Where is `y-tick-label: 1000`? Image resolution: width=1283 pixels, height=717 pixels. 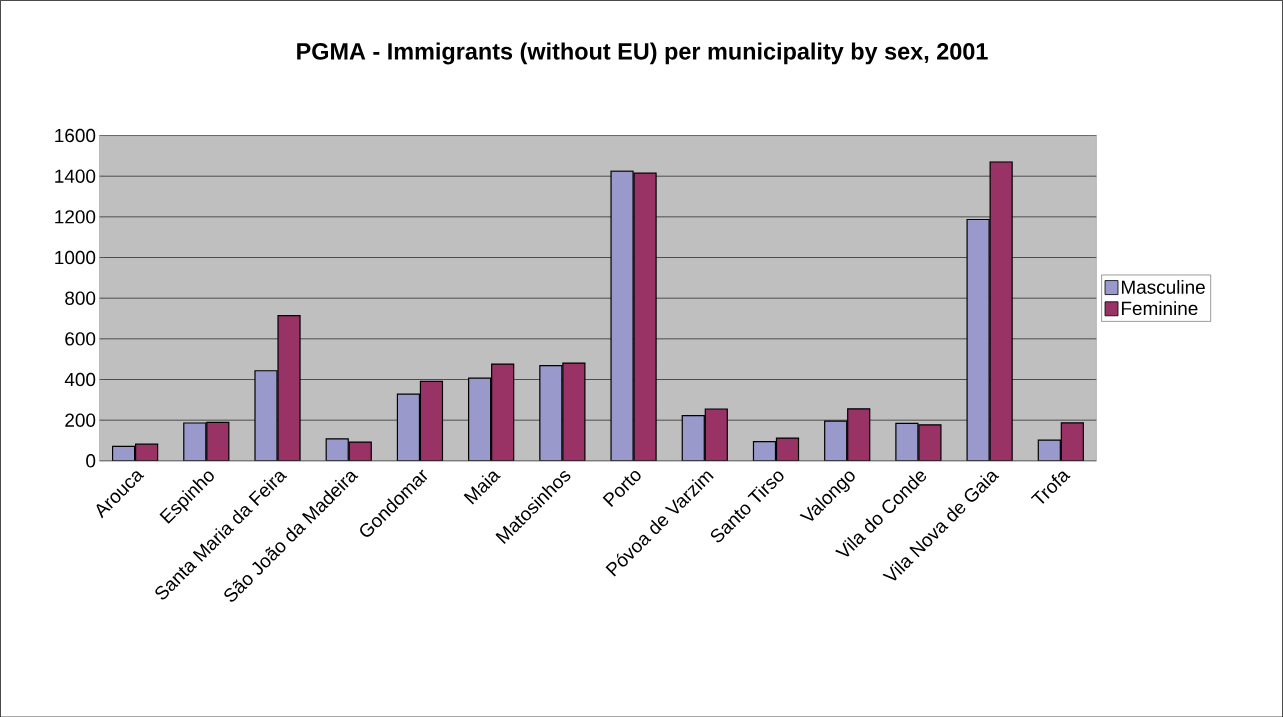
y-tick-label: 1000 is located at coordinates (75, 257).